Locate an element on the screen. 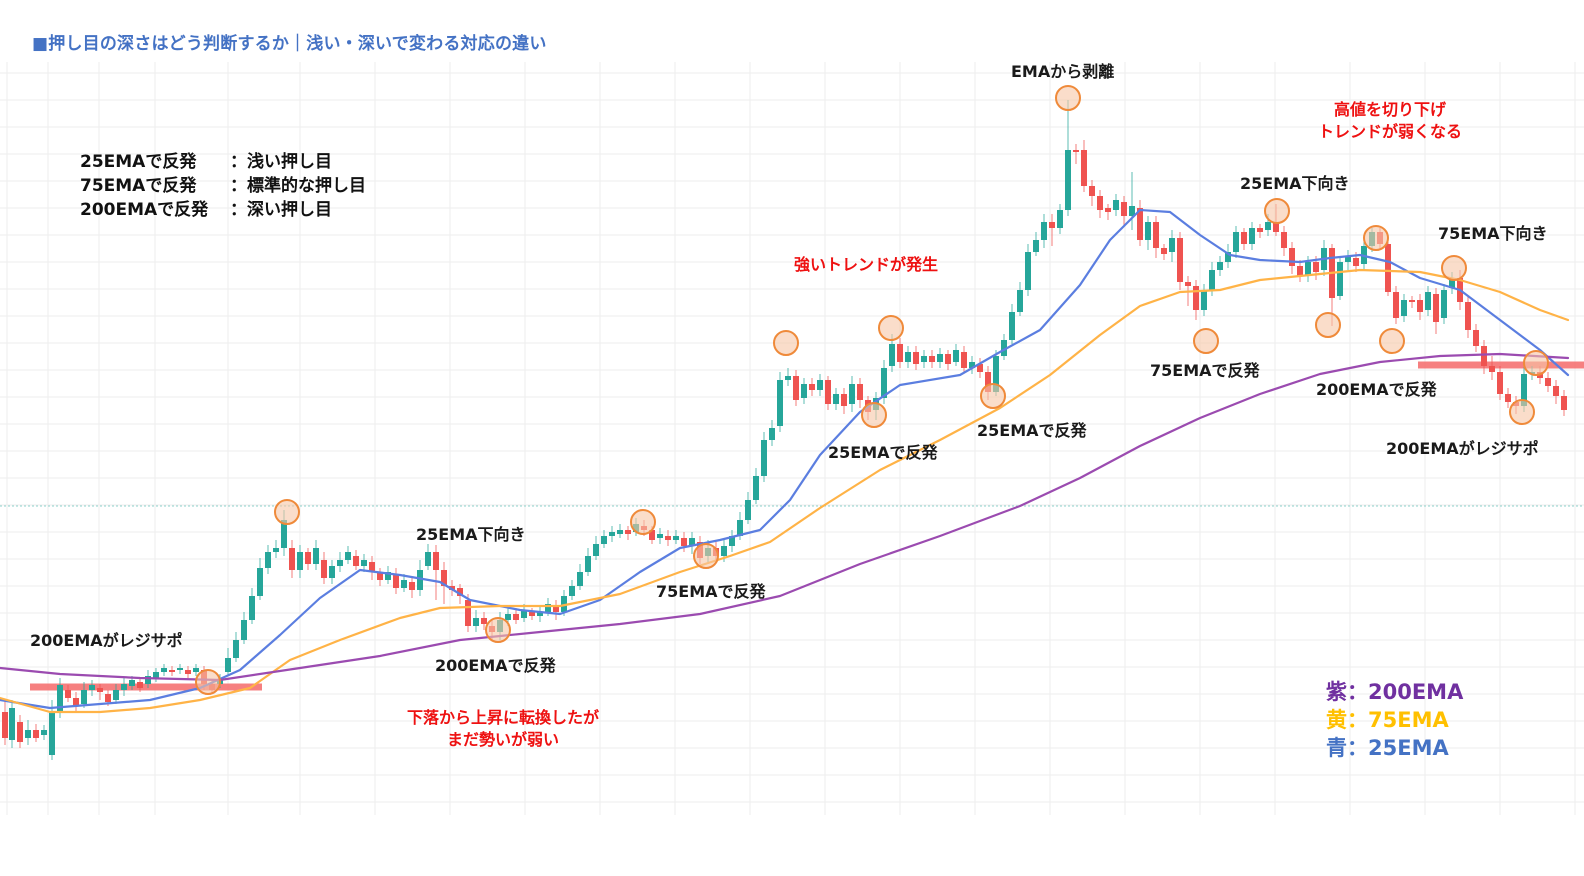  annotation-reversal: 下落から上昇に転換したが まだ勢いが弱い is located at coordinates (502, 728).